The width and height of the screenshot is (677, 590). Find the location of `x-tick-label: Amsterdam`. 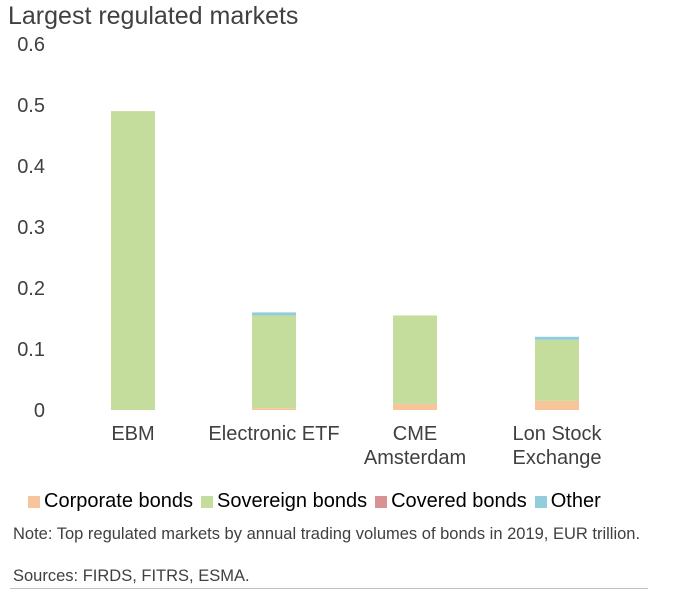

x-tick-label: Amsterdam is located at coordinates (415, 458).